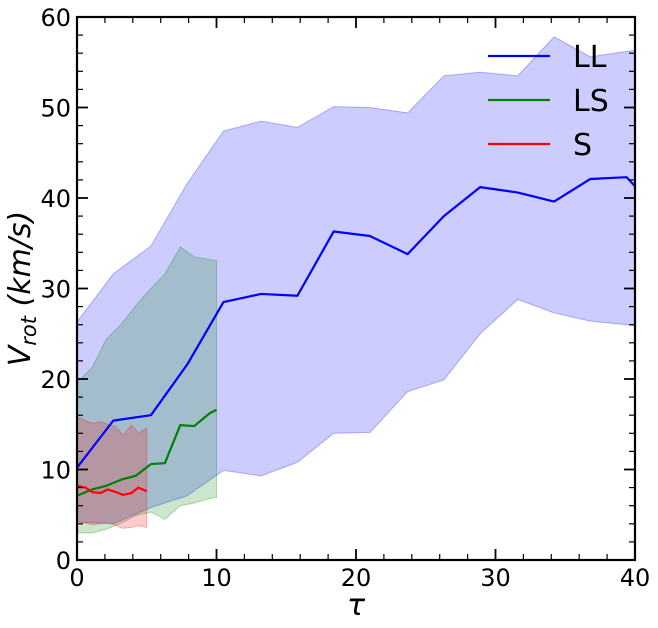 Image resolution: width=658 pixels, height=628 pixels. I want to click on y-tick-label: 0, so click(63, 561).